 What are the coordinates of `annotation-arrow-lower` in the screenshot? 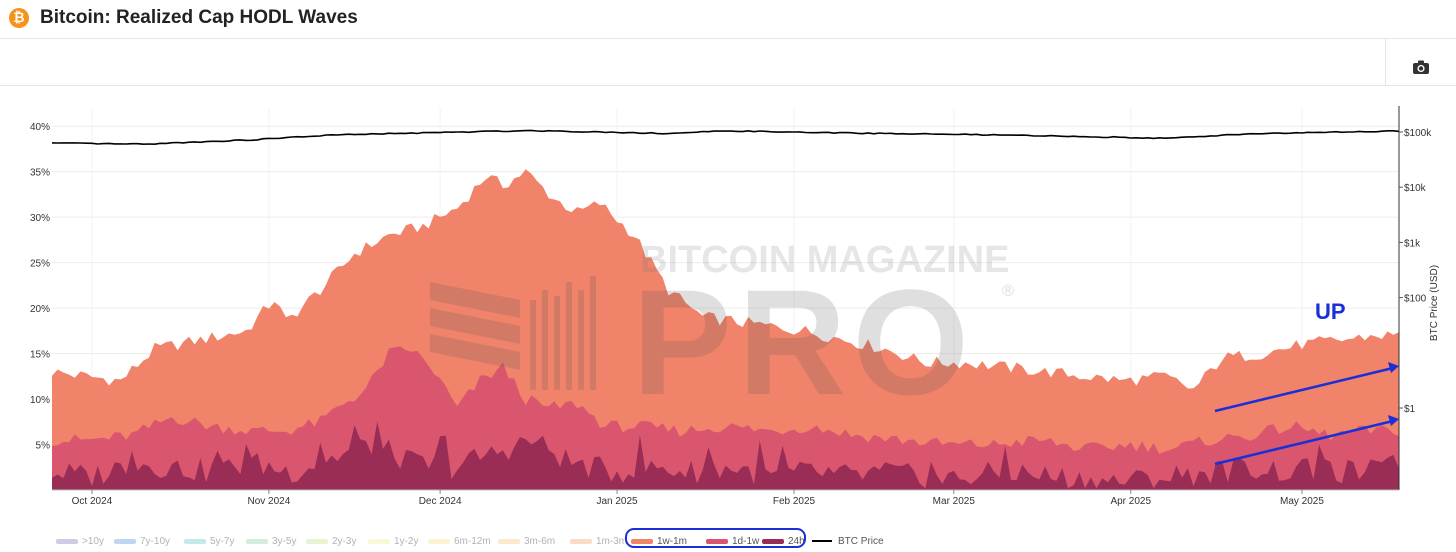 It's located at (1304, 442).